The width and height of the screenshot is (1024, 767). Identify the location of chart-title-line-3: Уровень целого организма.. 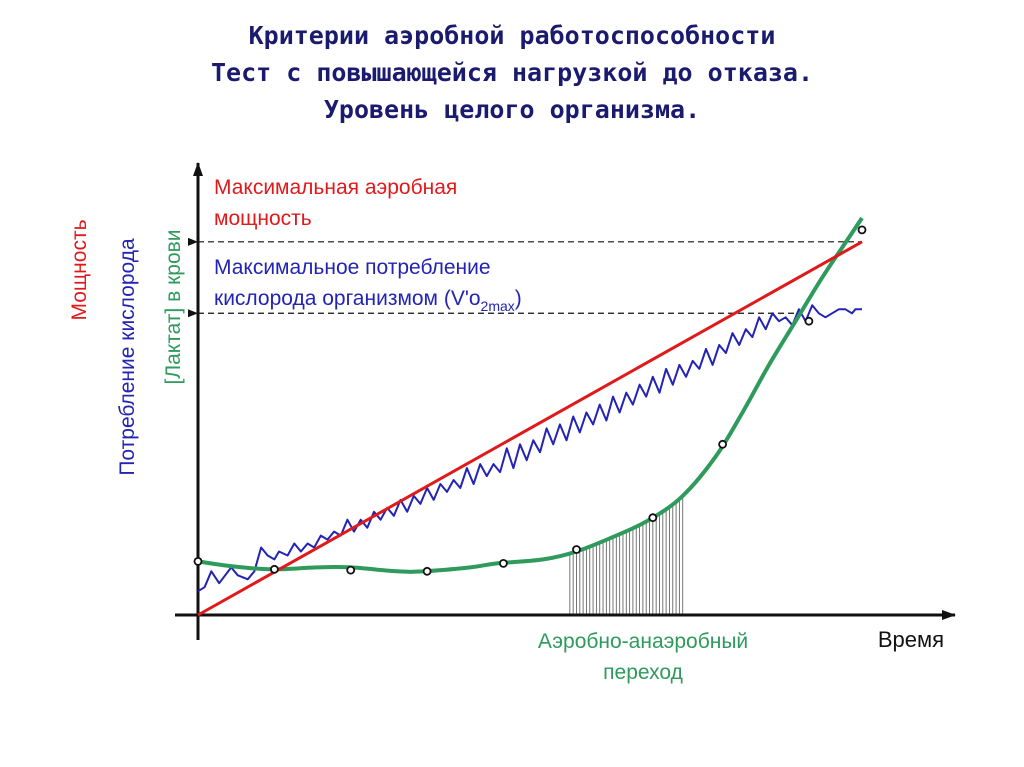
(512, 109).